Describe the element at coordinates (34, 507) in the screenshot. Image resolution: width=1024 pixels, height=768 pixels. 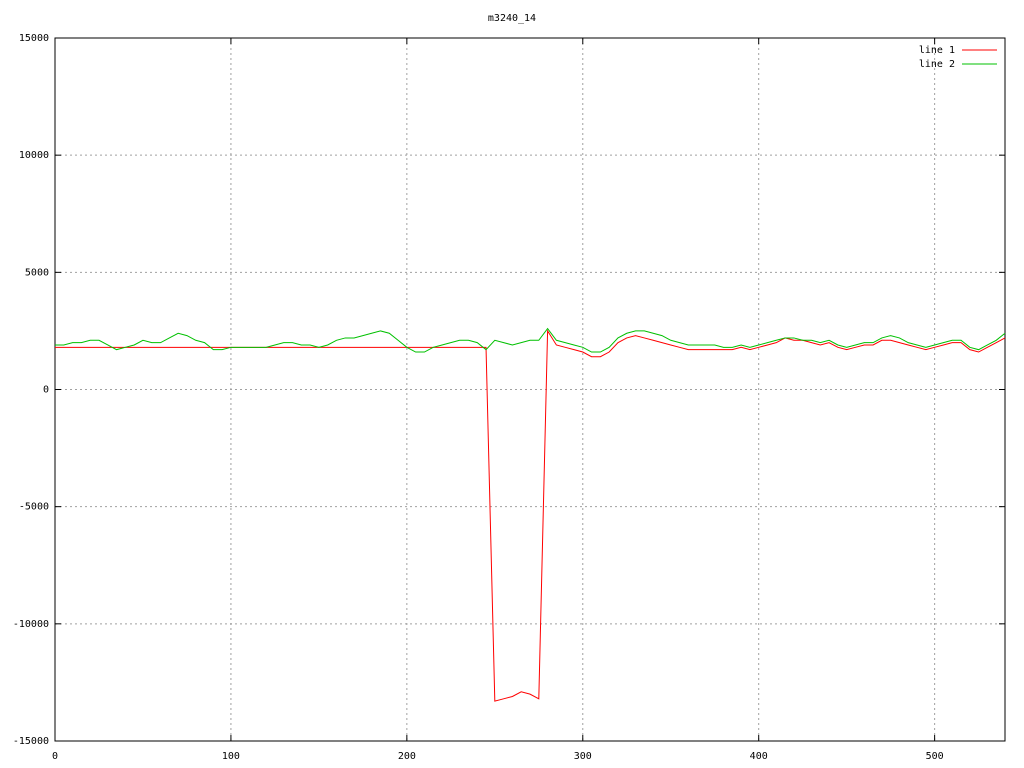
I see `y-tick-label: -5000` at that location.